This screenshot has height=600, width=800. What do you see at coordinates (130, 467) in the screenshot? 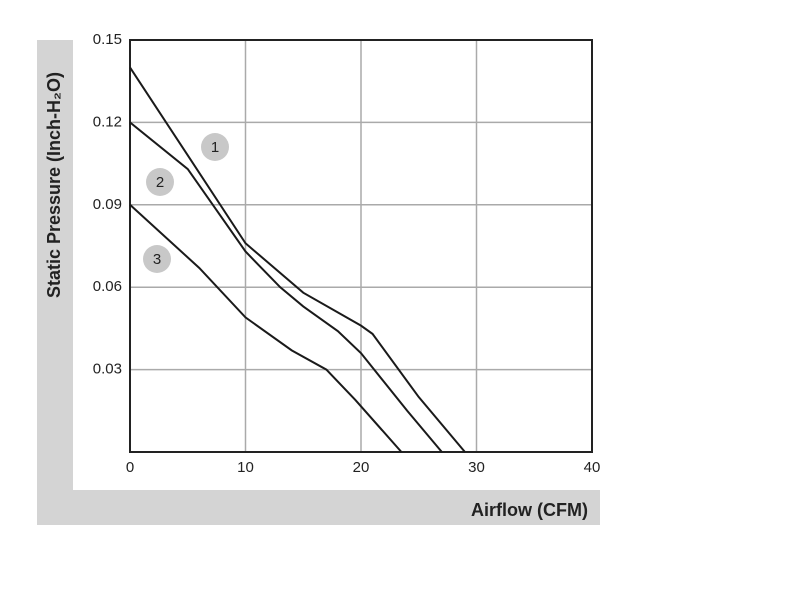
I see `x-tick-label: 0` at bounding box center [130, 467].